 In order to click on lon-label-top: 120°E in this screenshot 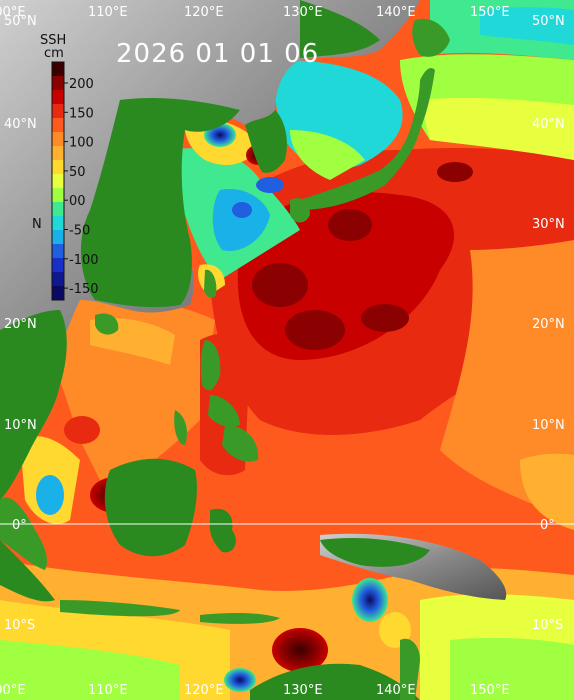, I will do `click(204, 12)`.